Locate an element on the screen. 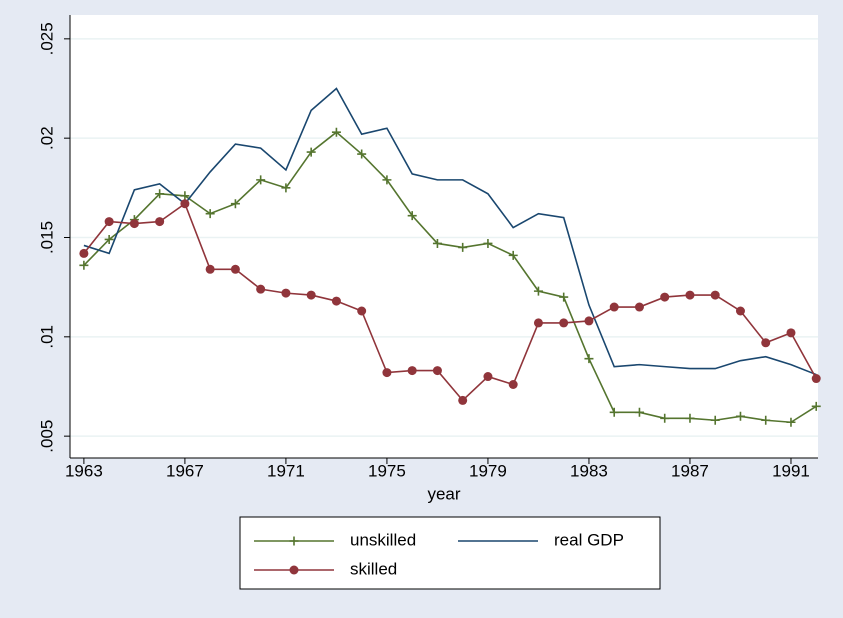 Image resolution: width=843 pixels, height=618 pixels. y-tick-label: .005 is located at coordinates (46, 436).